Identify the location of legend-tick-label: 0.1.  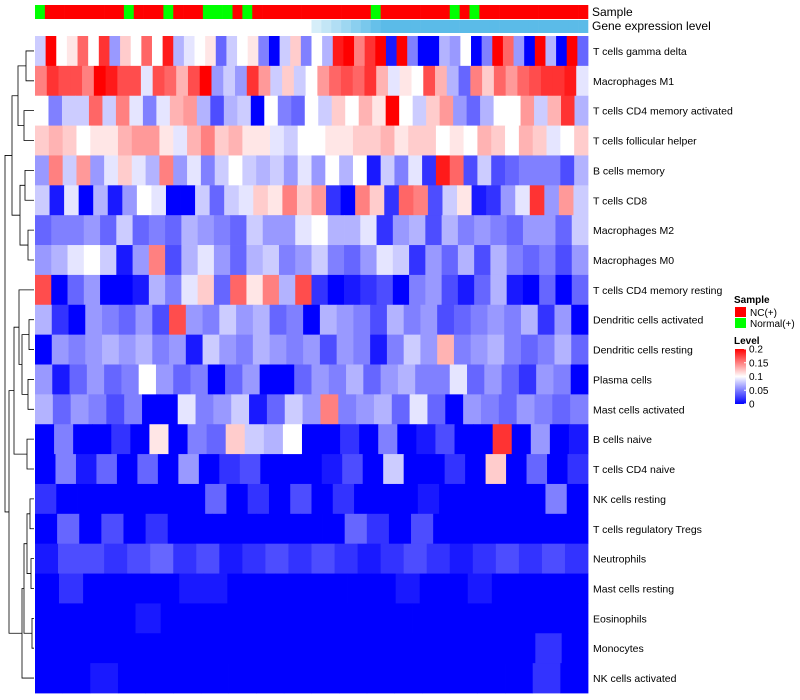
(756, 377).